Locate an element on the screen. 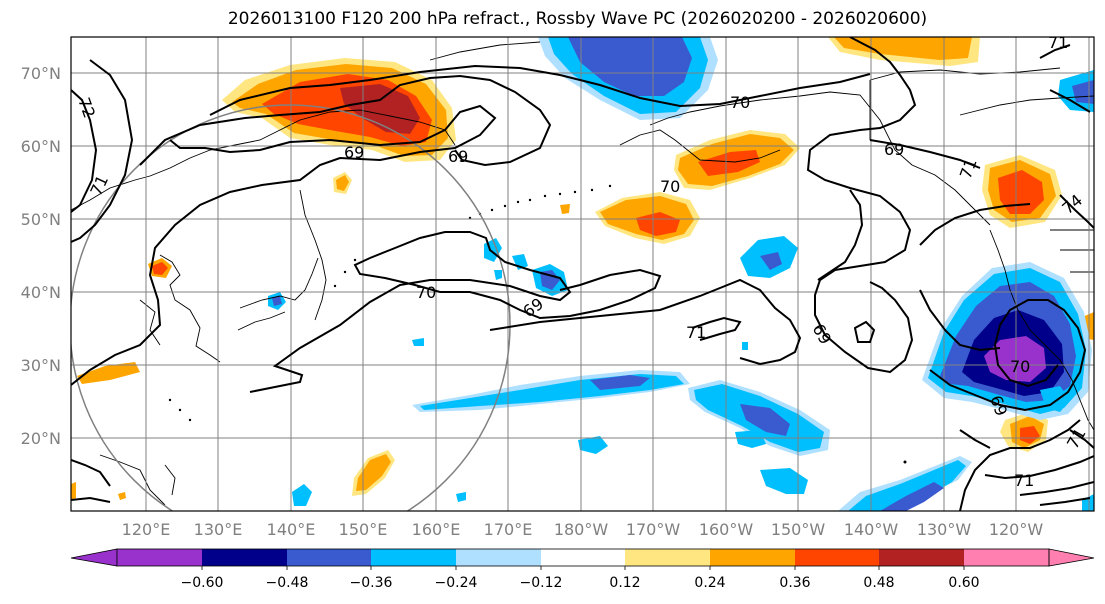 This screenshot has height=604, width=1105. lon-label: 160°E is located at coordinates (436, 529).